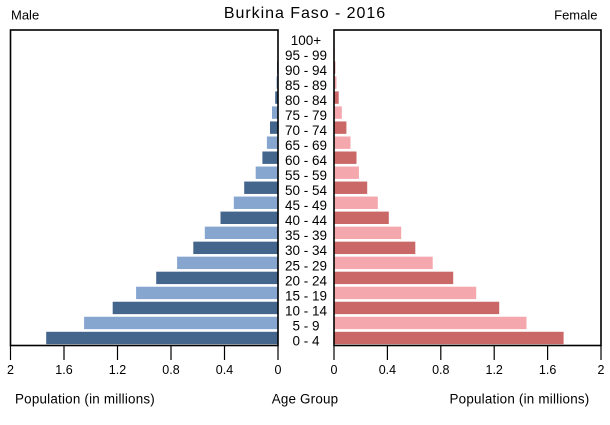  Describe the element at coordinates (306, 265) in the screenshot. I see `svg-text: 25 - 29` at that location.